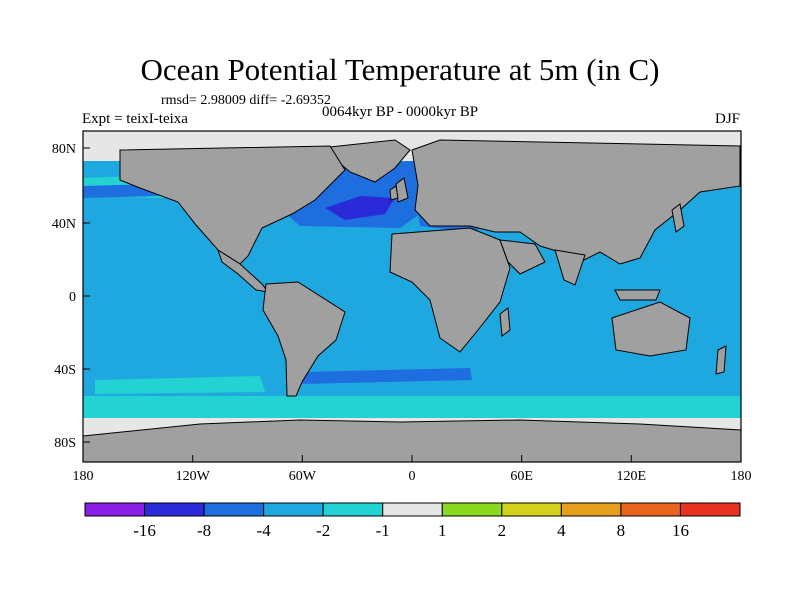 This screenshot has width=800, height=600. Describe the element at coordinates (637, 295) in the screenshot. I see `indonesia-land` at that location.